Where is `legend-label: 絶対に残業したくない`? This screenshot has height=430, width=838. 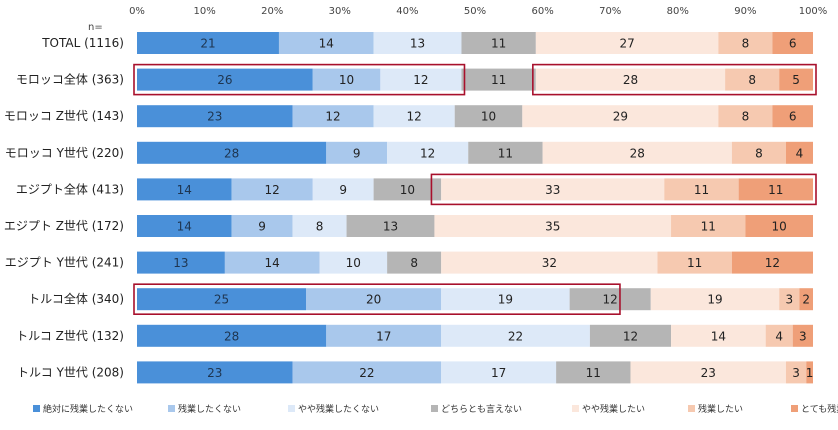
legend-label: 絶対に残業したくない is located at coordinates (88, 409).